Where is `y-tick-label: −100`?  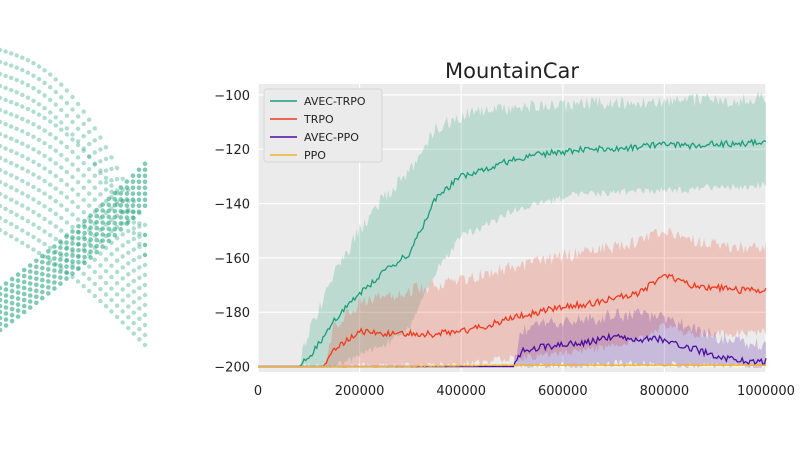
y-tick-label: −100 is located at coordinates (232, 96).